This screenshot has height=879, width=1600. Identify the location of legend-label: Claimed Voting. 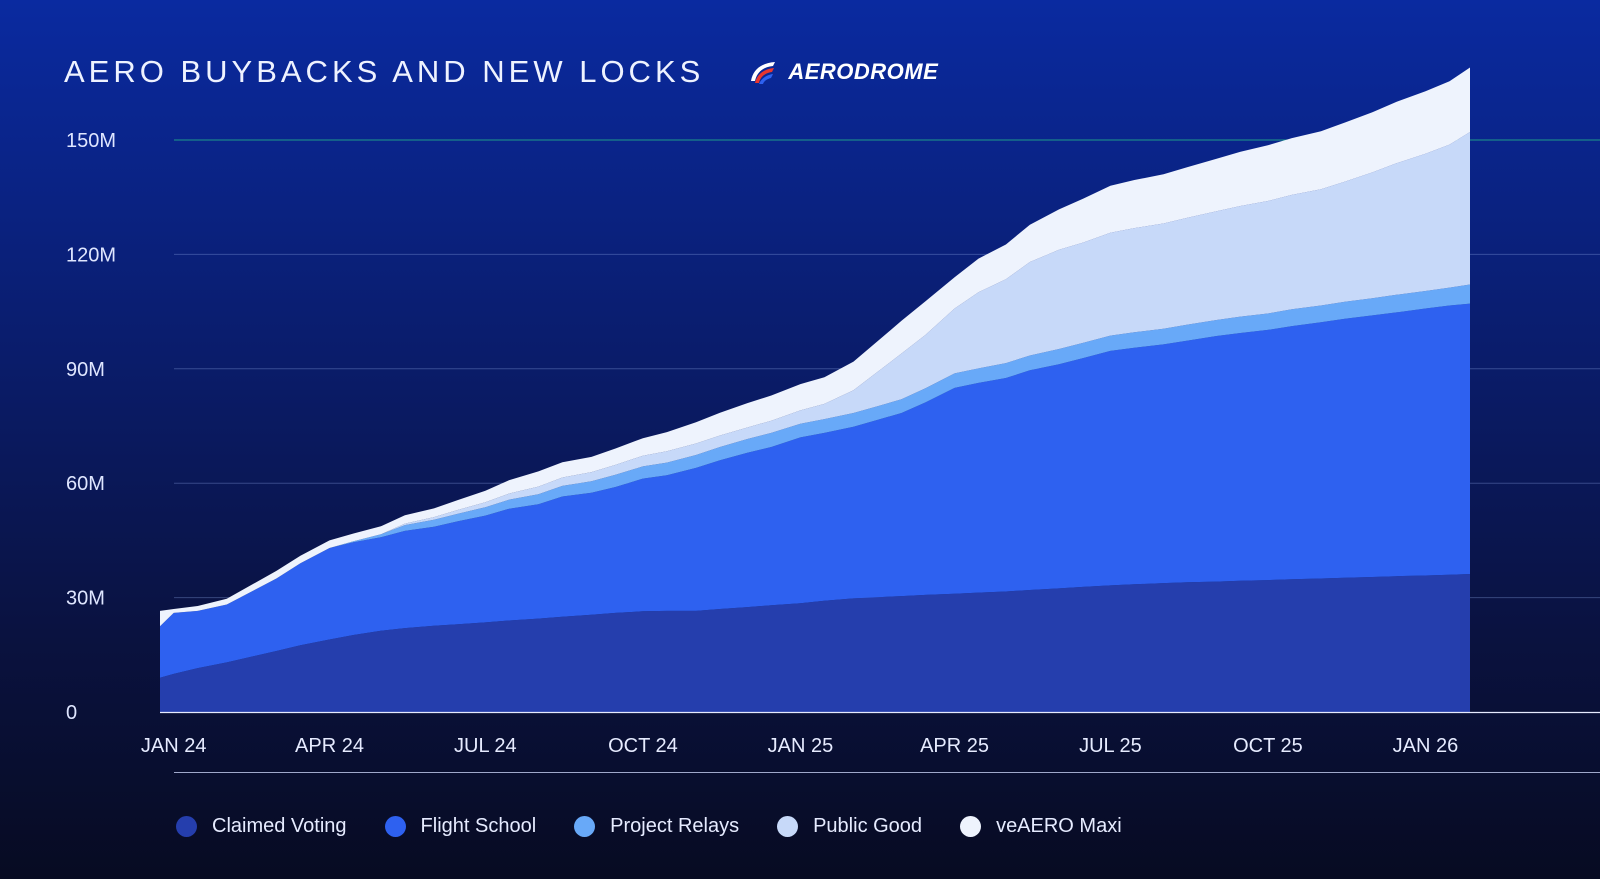
(279, 826).